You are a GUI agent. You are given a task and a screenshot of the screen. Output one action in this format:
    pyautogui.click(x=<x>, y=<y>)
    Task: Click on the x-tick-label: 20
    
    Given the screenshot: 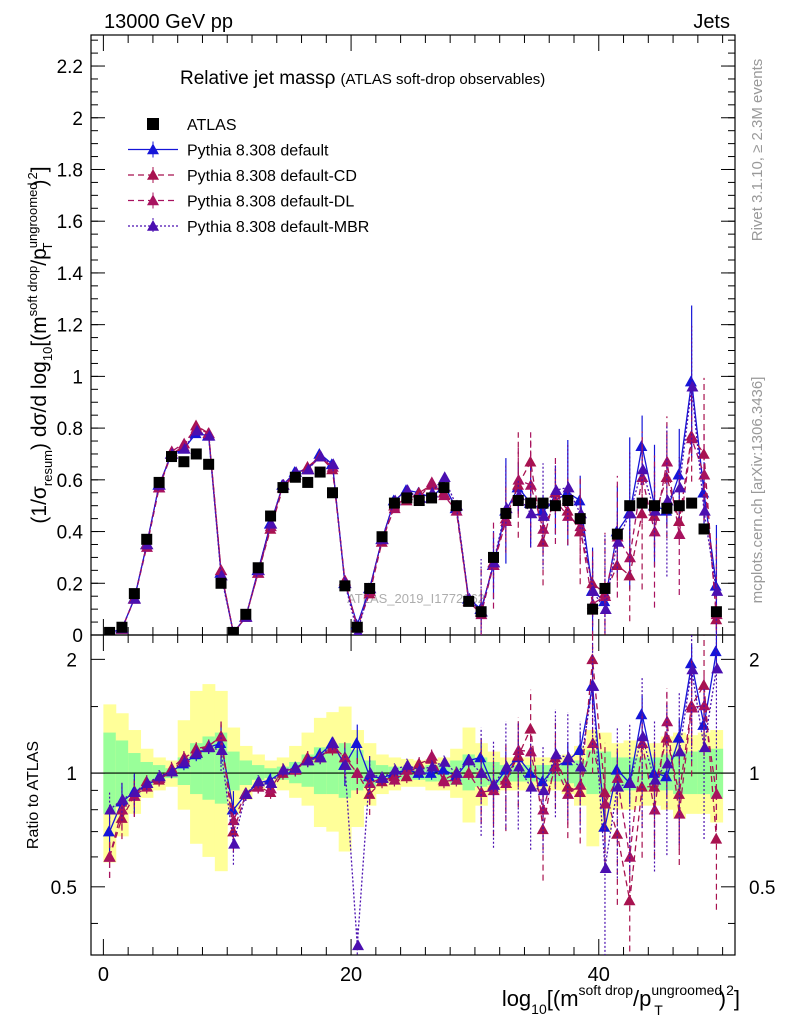 What is the action you would take?
    pyautogui.click(x=351, y=975)
    